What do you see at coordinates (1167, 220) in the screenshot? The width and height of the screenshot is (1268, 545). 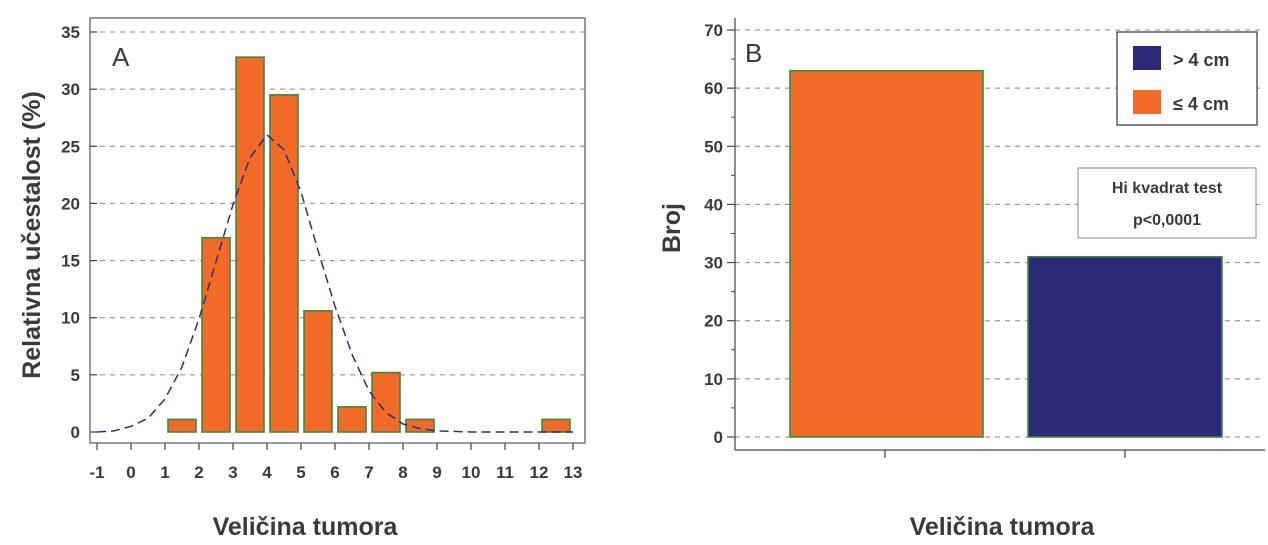 I see `annotation-p-value: p<0,0001` at bounding box center [1167, 220].